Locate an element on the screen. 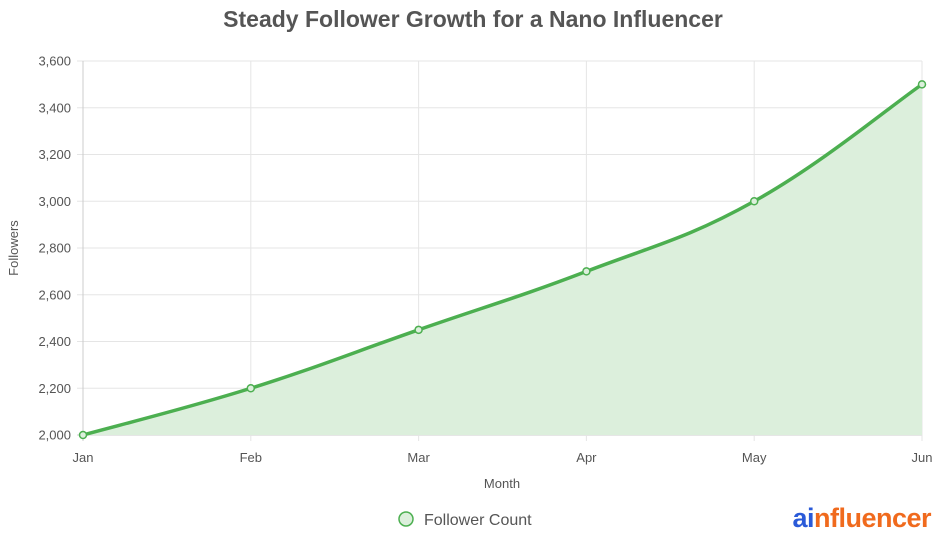 Image resolution: width=939 pixels, height=542 pixels. logo-suffix: nfluencer is located at coordinates (872, 518).